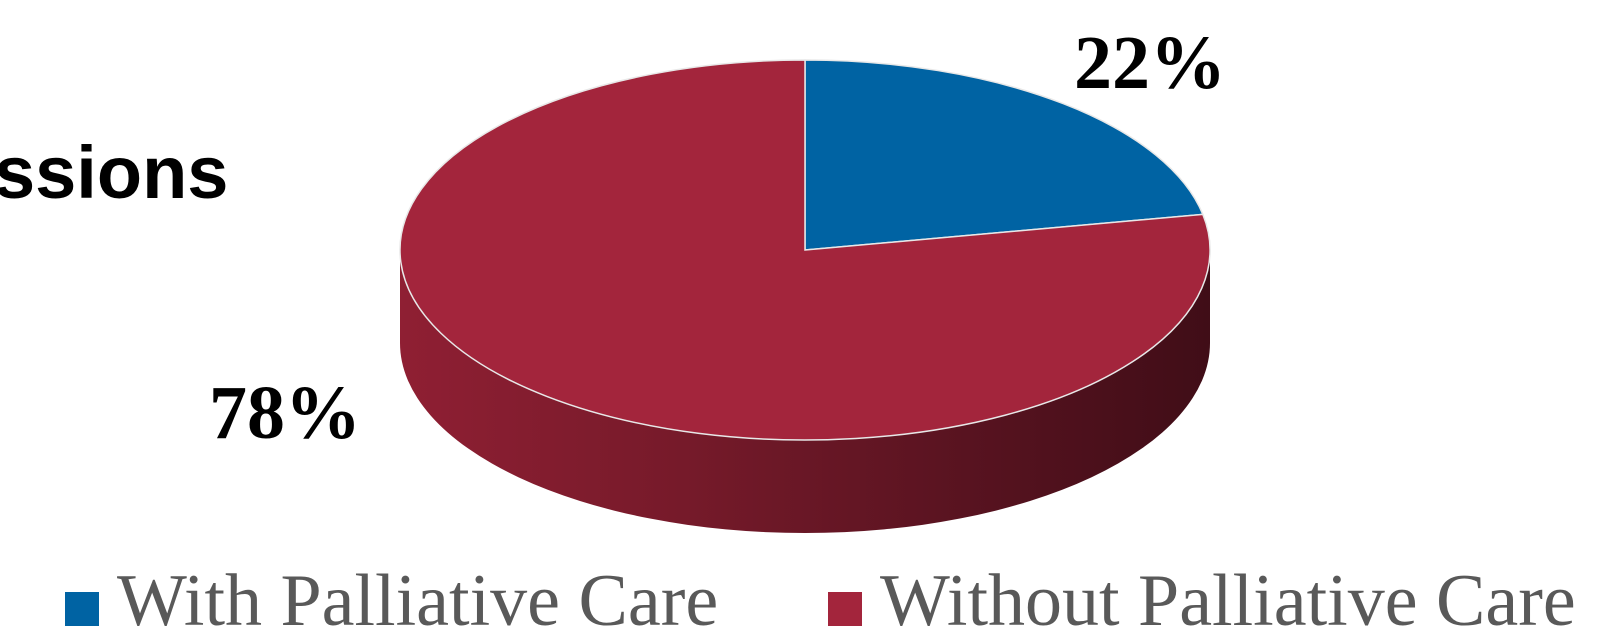  What do you see at coordinates (285, 413) in the screenshot?
I see `slice-label-without-palliative-care: 78%` at bounding box center [285, 413].